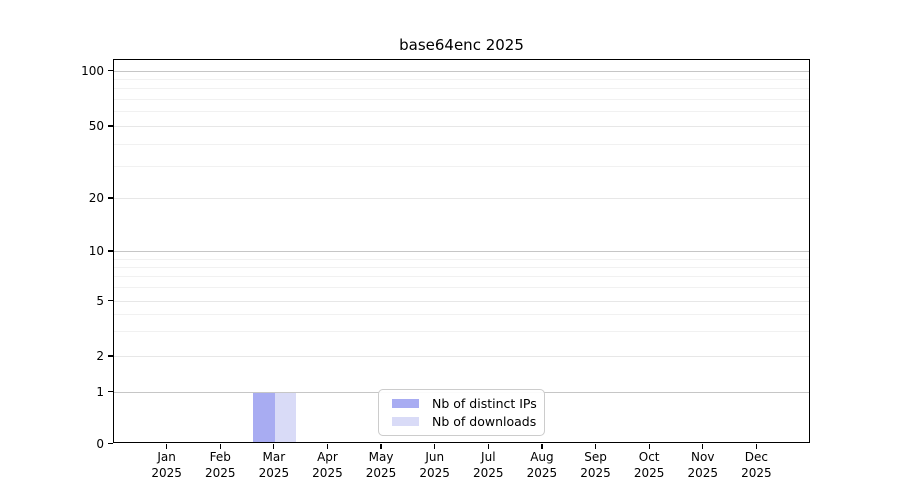  What do you see at coordinates (285, 417) in the screenshot?
I see `bar-nb-of-downloads` at bounding box center [285, 417].